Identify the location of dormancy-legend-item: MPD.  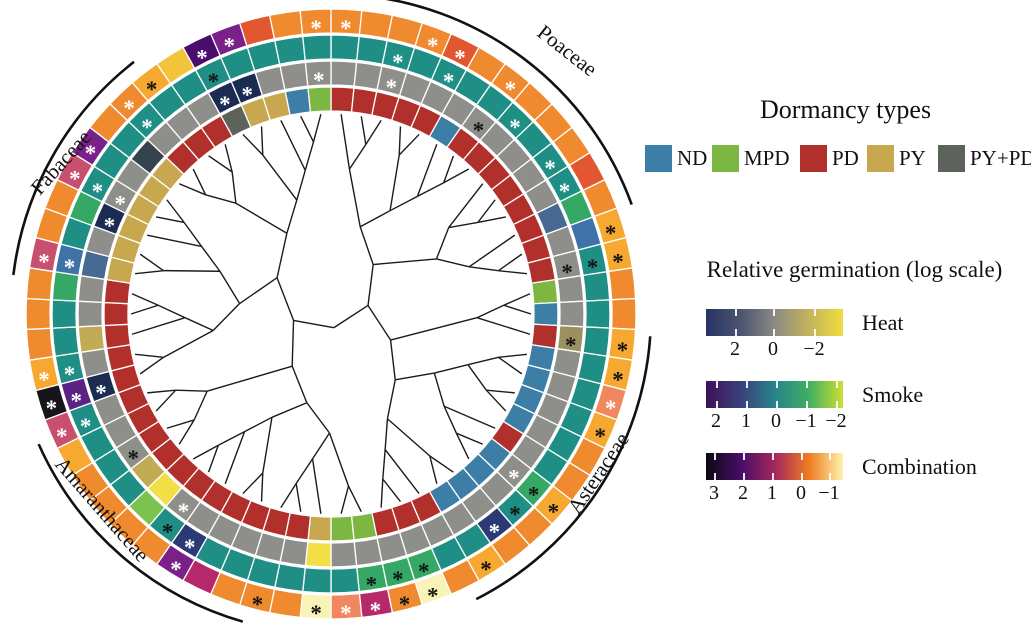
(751, 158).